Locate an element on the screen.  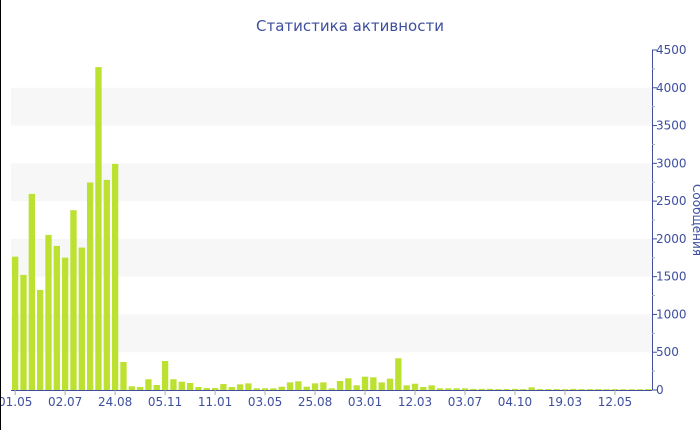
y-tick-label: 4500 is located at coordinates (671, 50).